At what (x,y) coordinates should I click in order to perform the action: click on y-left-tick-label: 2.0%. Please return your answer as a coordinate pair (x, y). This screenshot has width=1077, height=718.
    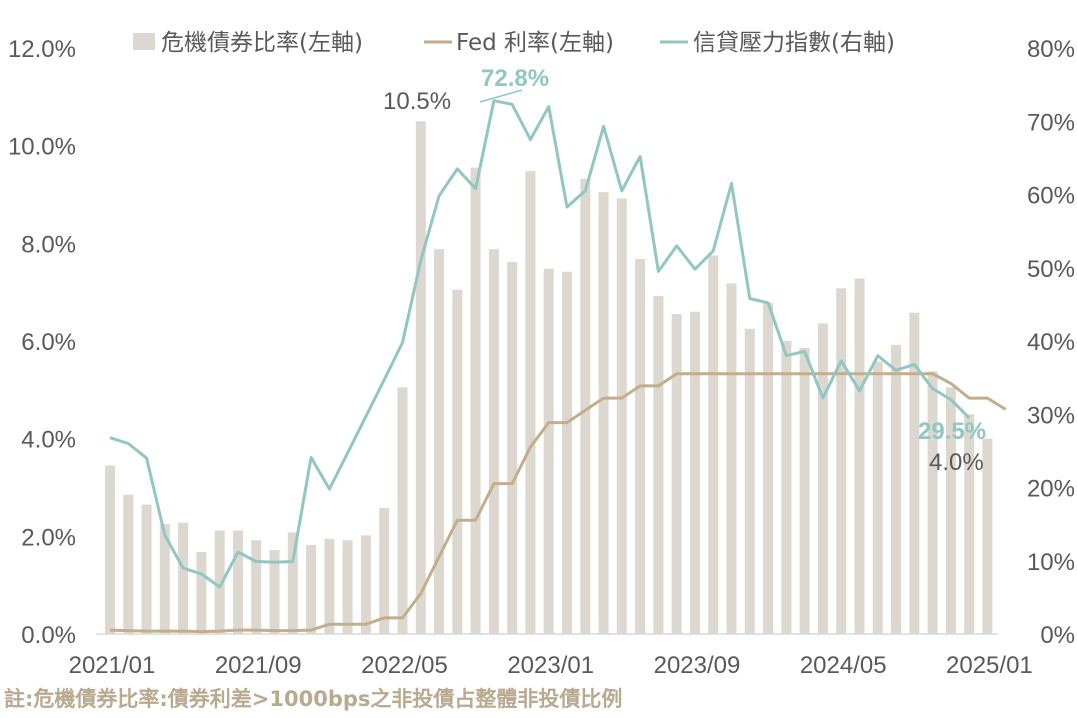
    Looking at the image, I should click on (48, 537).